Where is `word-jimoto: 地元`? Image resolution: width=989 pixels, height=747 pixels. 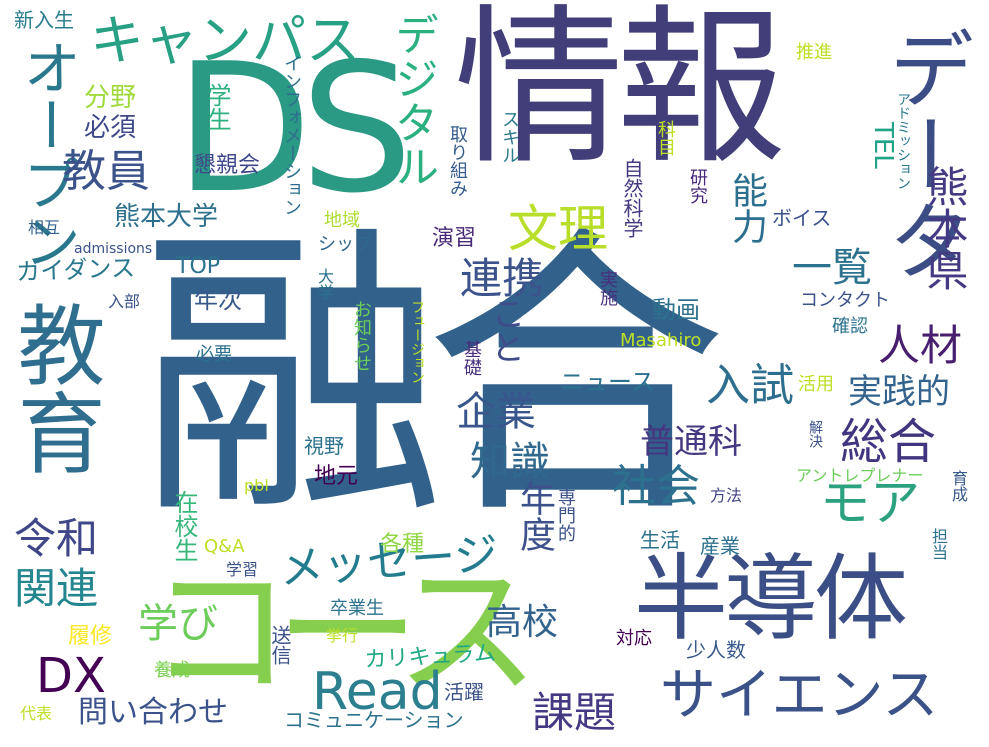
word-jimoto: 地元 is located at coordinates (336, 476).